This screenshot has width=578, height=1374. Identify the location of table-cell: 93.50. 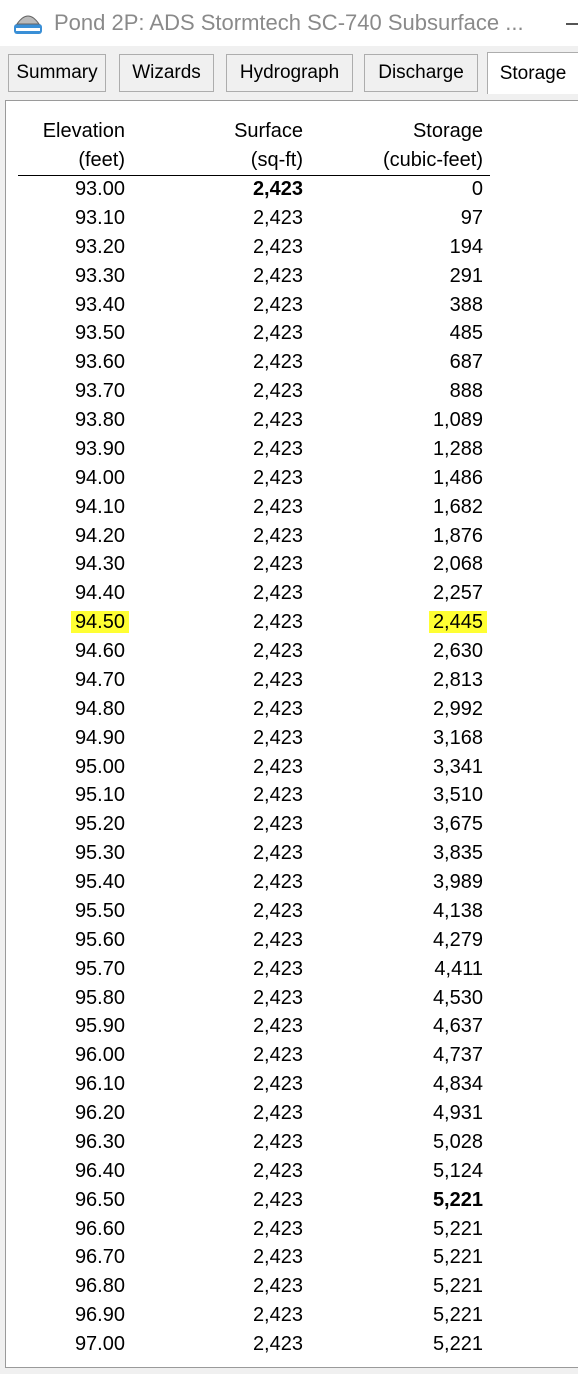
(100, 333).